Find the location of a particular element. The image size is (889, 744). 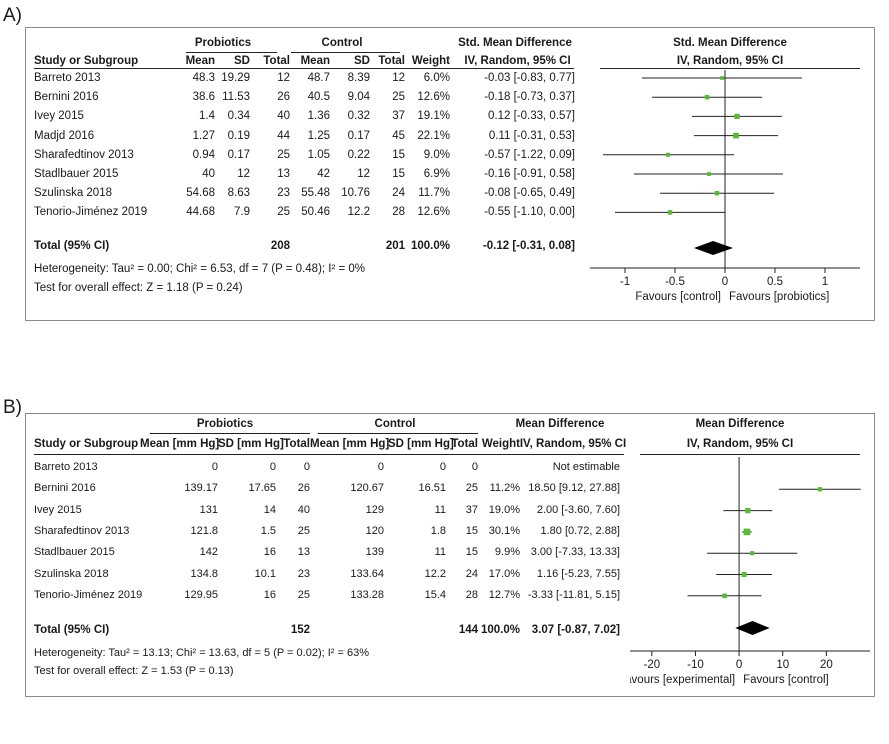

exp-sd-cell: 10.1 is located at coordinates (265, 573).